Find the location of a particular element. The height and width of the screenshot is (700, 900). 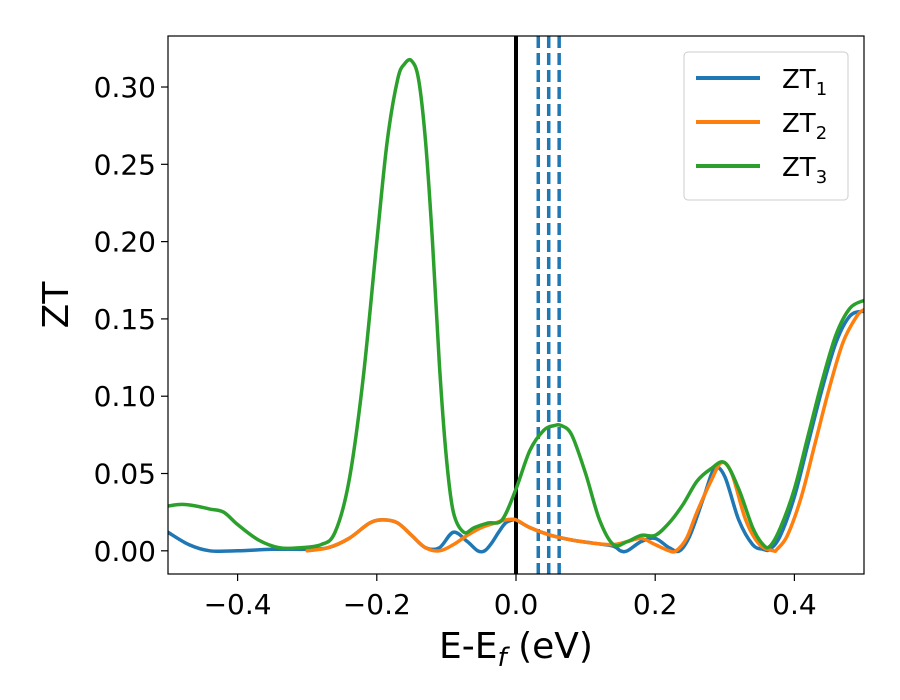

x-axis-title-unit: (eV) is located at coordinates (550, 646).